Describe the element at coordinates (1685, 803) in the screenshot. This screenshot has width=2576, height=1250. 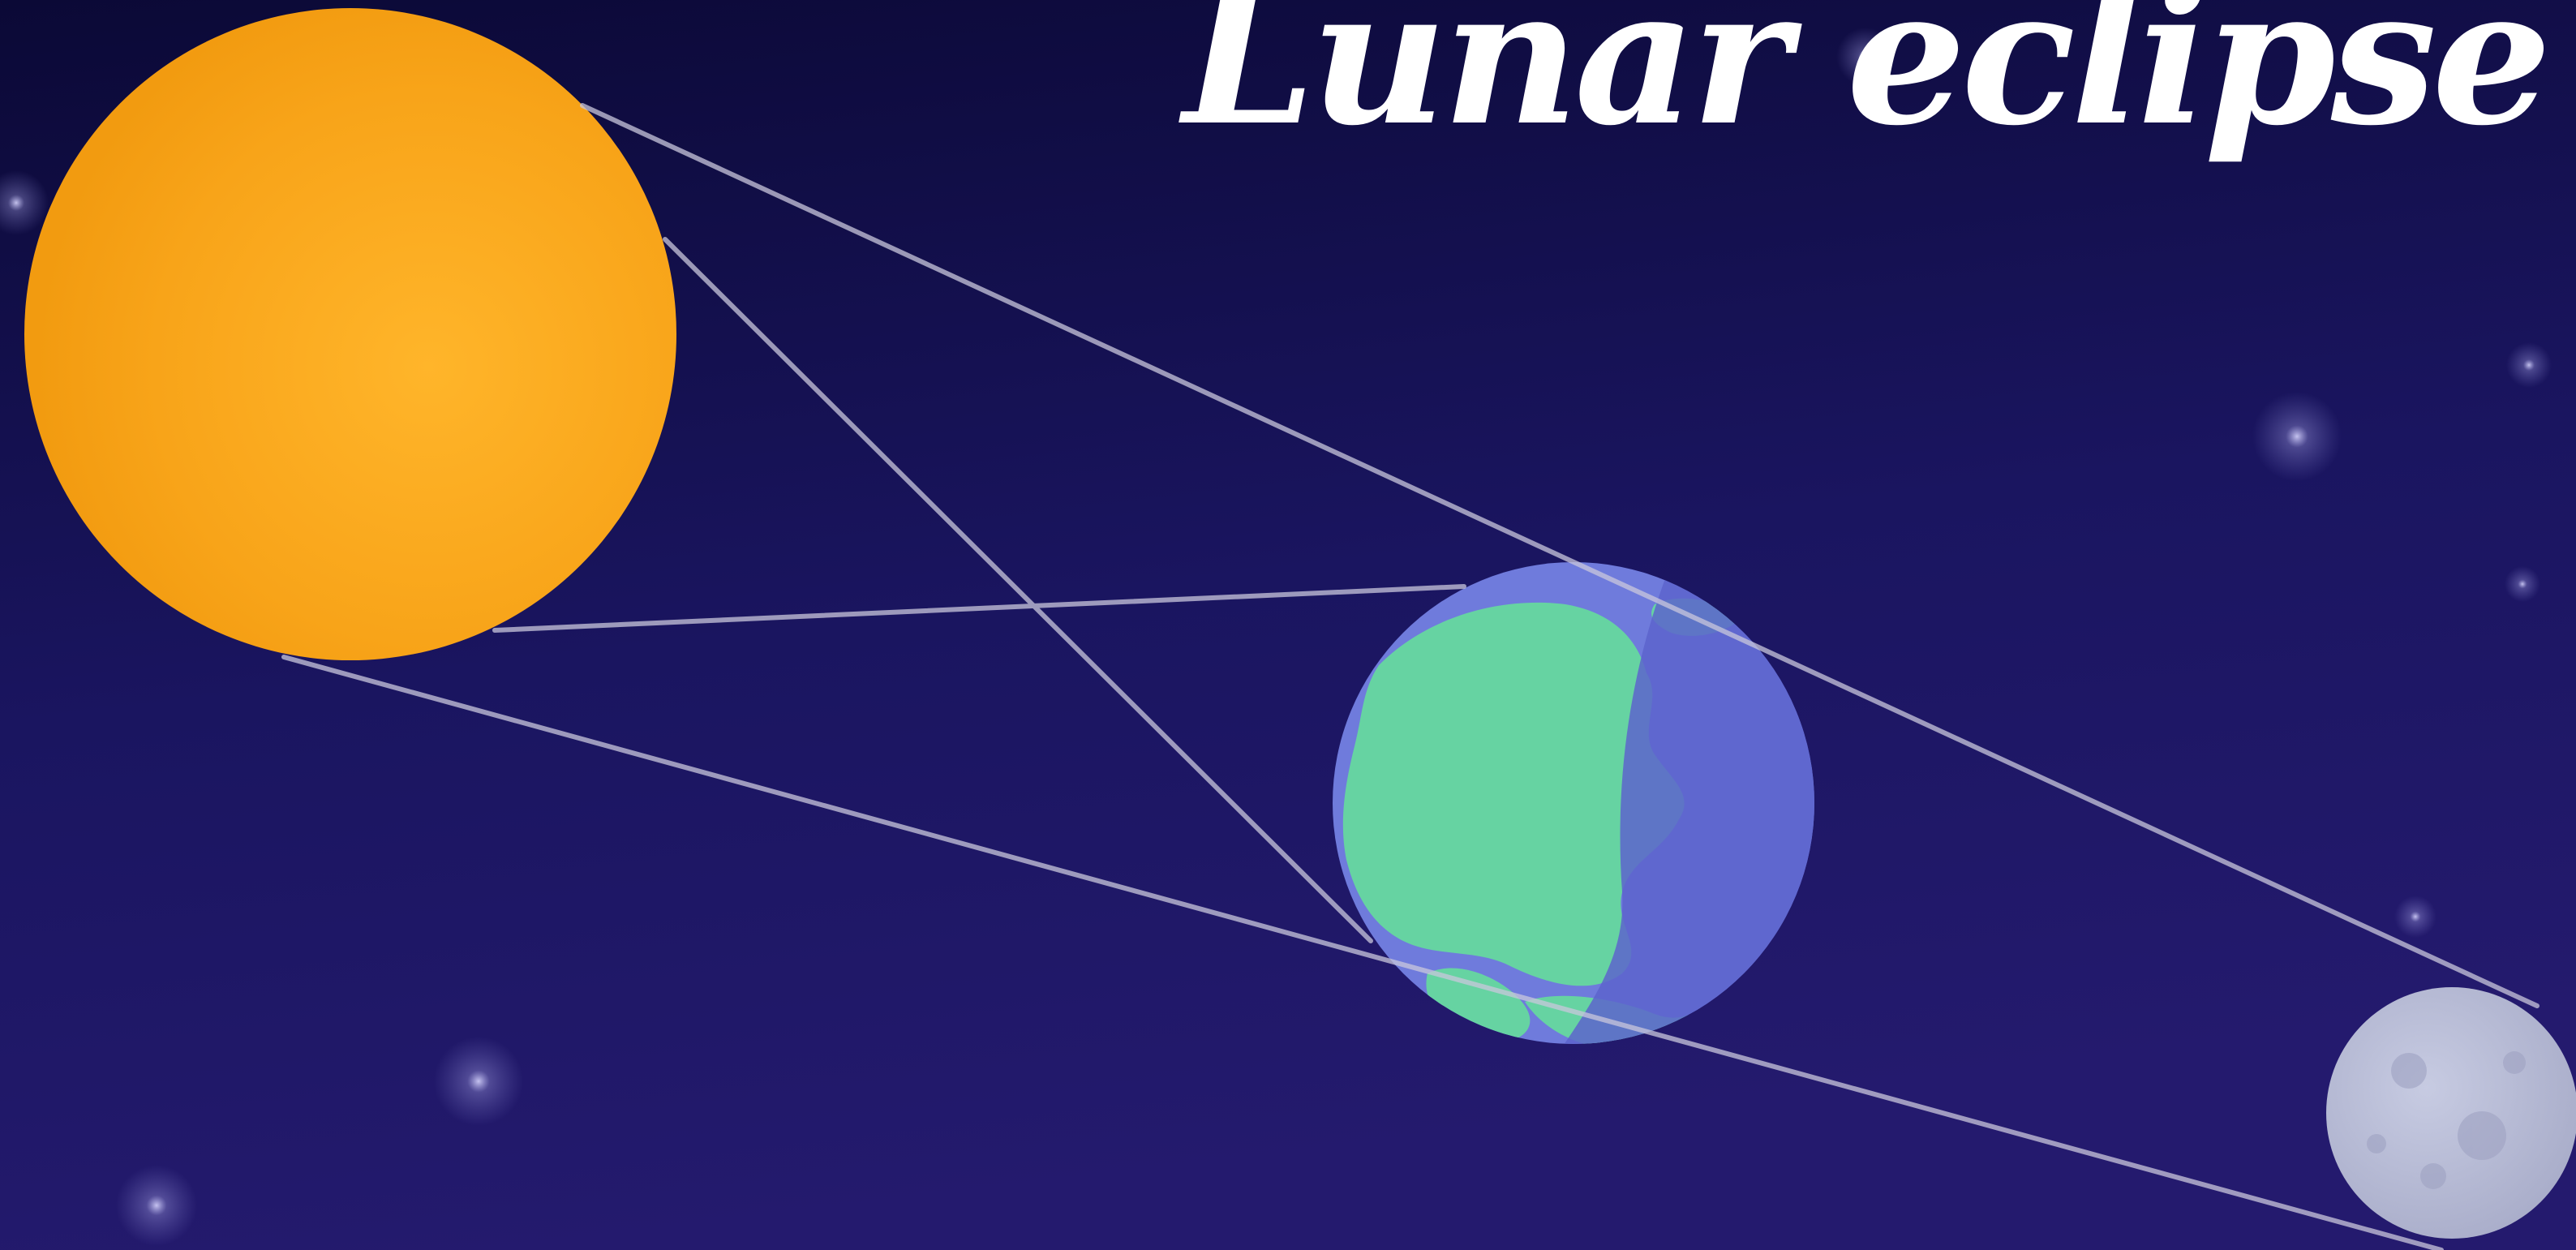
I see `earth-night-side` at that location.